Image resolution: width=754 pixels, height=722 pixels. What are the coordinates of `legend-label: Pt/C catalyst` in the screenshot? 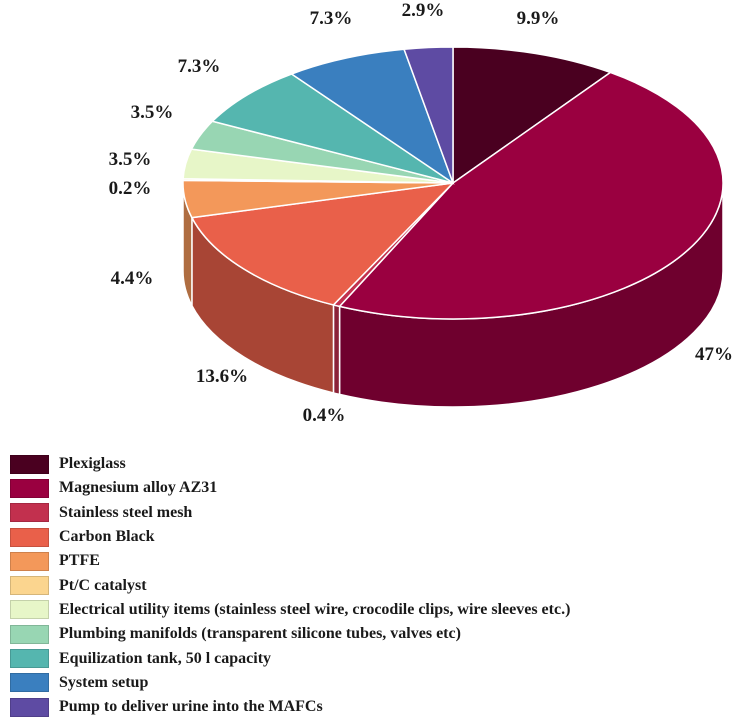 It's located at (103, 585).